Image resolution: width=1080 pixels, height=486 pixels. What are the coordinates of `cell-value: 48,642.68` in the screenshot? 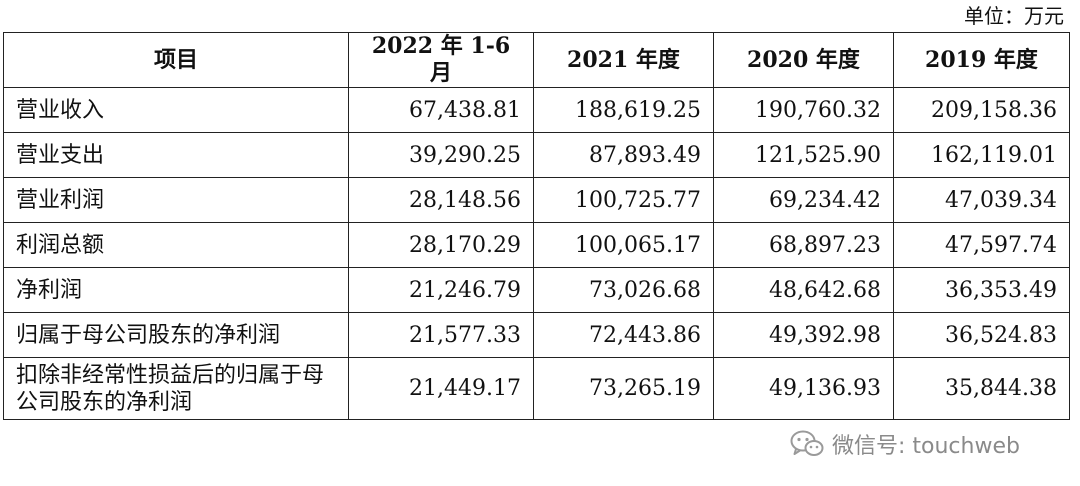 It's located at (803, 290).